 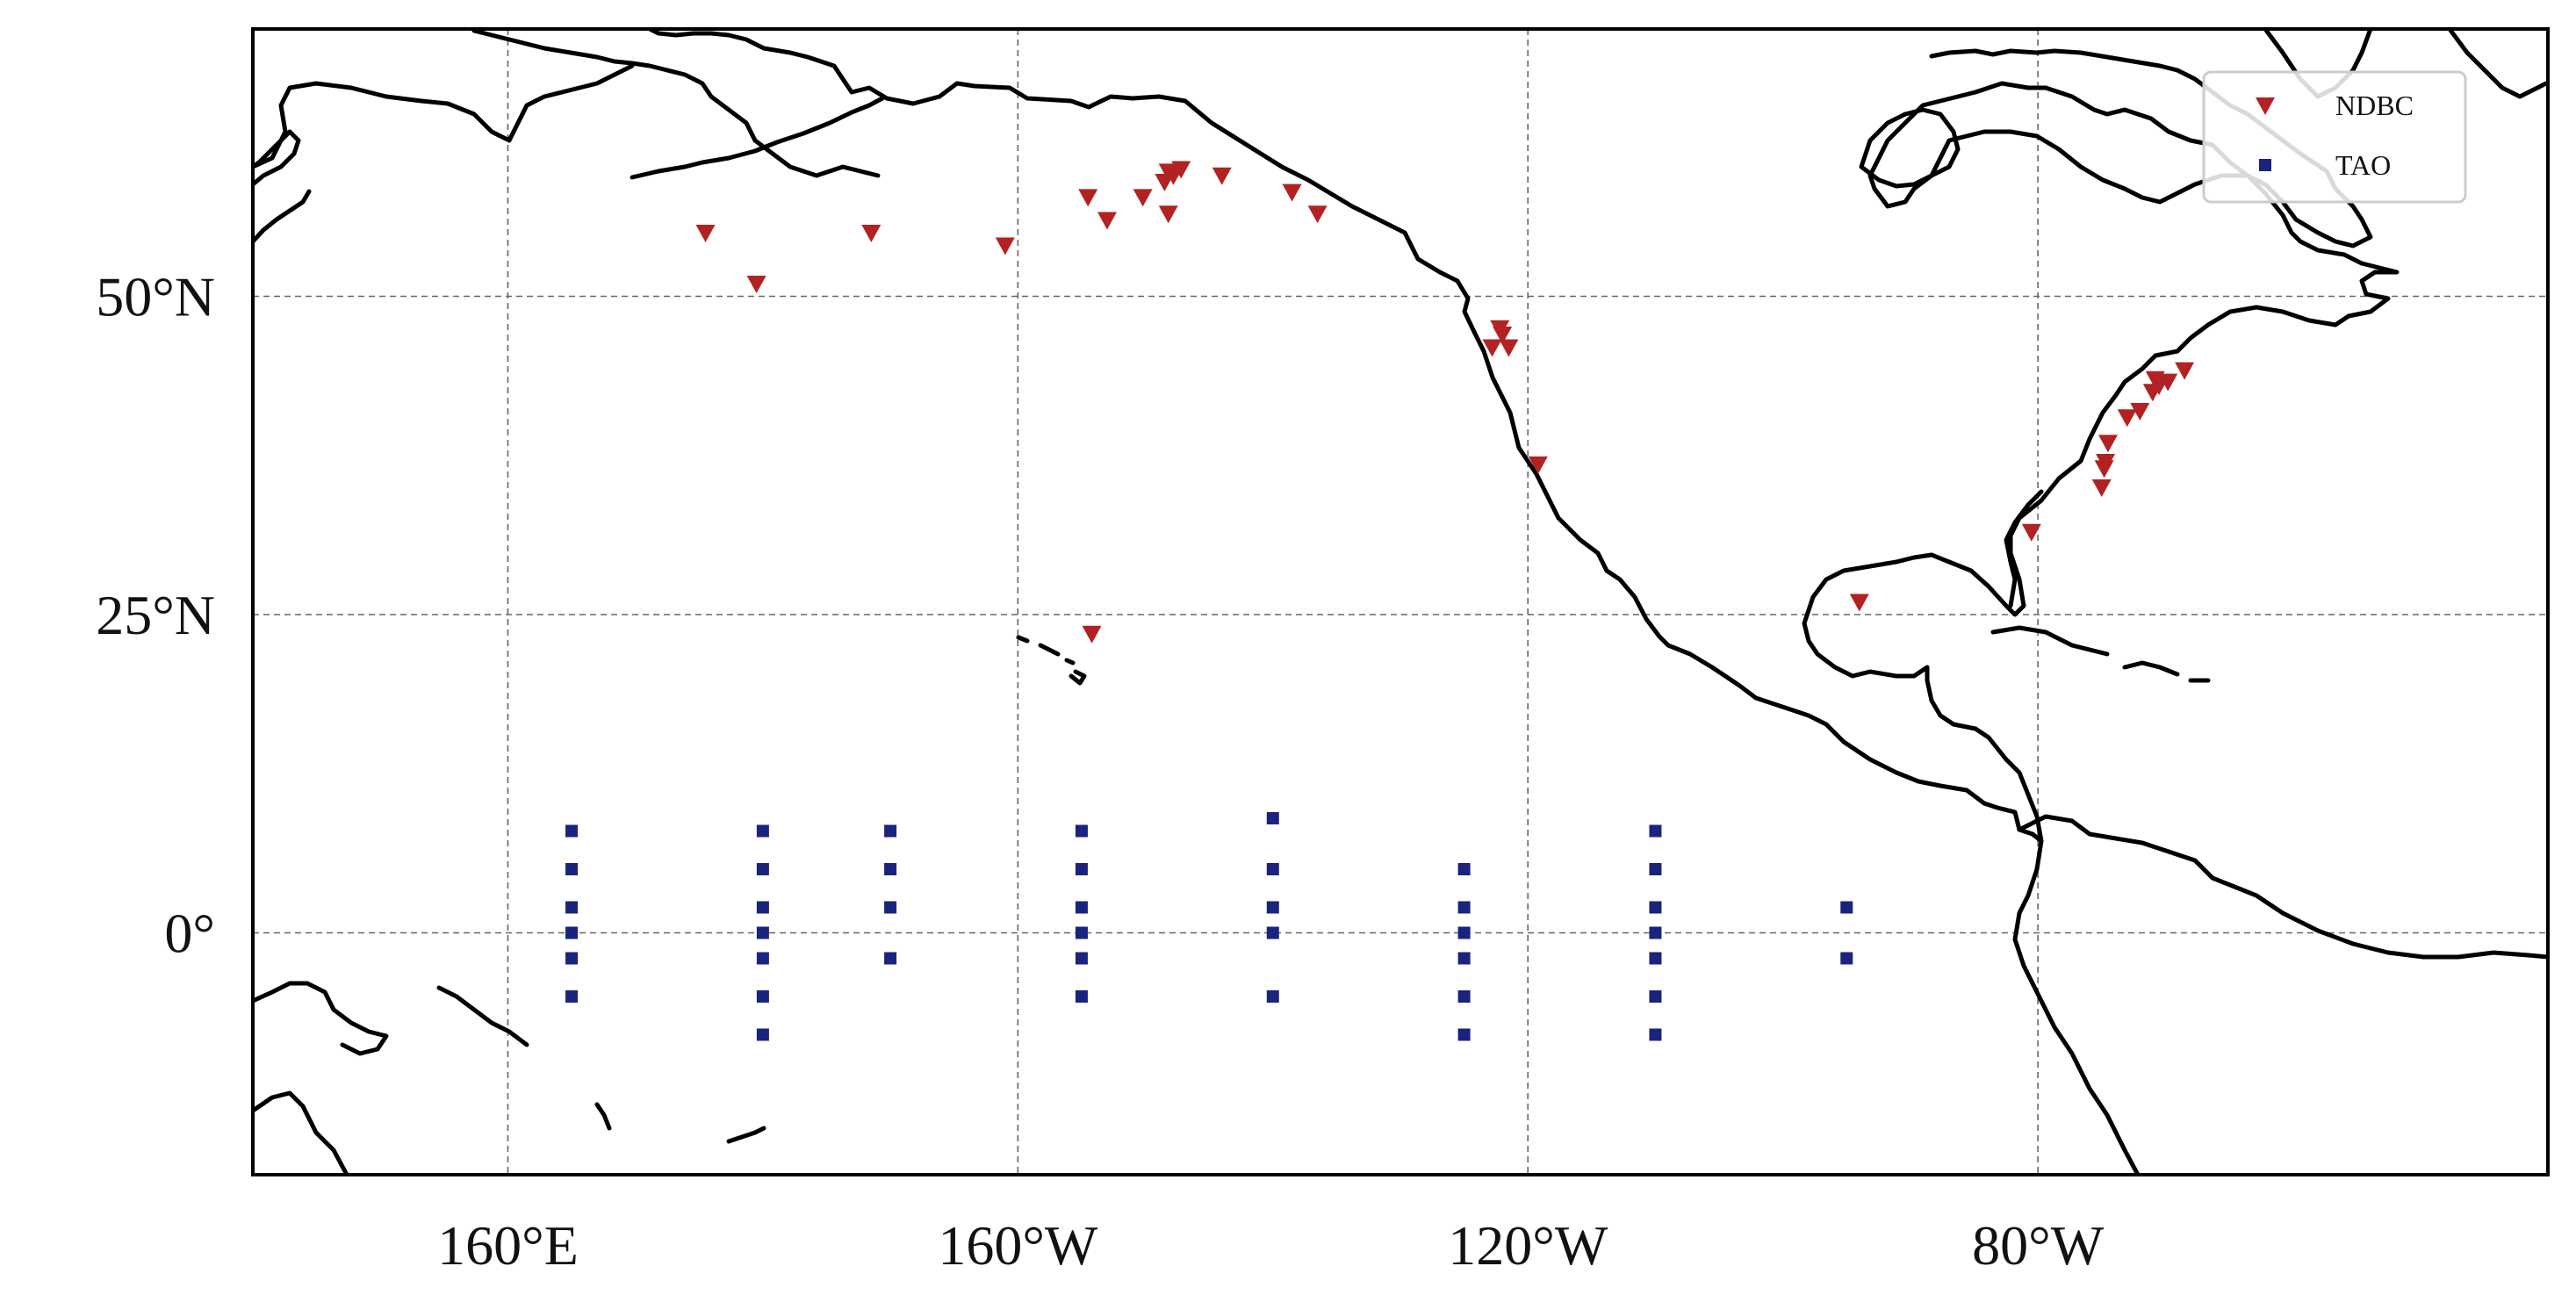 I want to click on coastline-asia, so click(x=277, y=158).